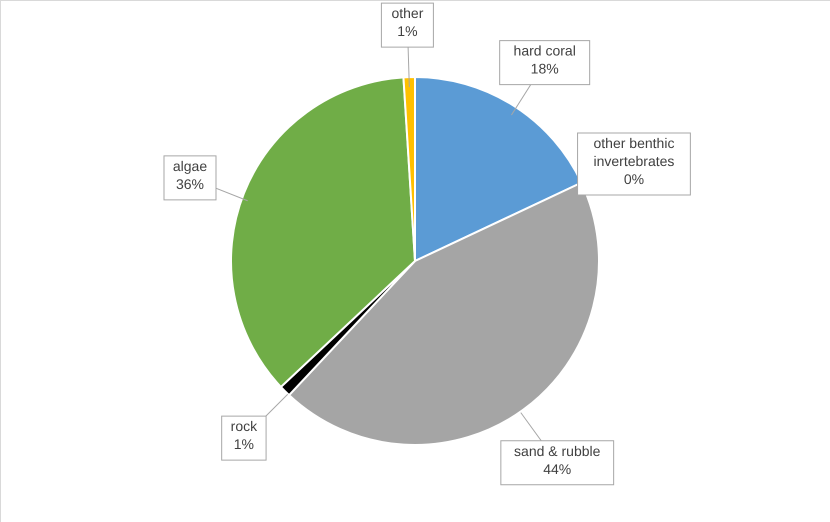 The height and width of the screenshot is (522, 830). What do you see at coordinates (557, 450) in the screenshot?
I see `slice-label: sand & rubble` at bounding box center [557, 450].